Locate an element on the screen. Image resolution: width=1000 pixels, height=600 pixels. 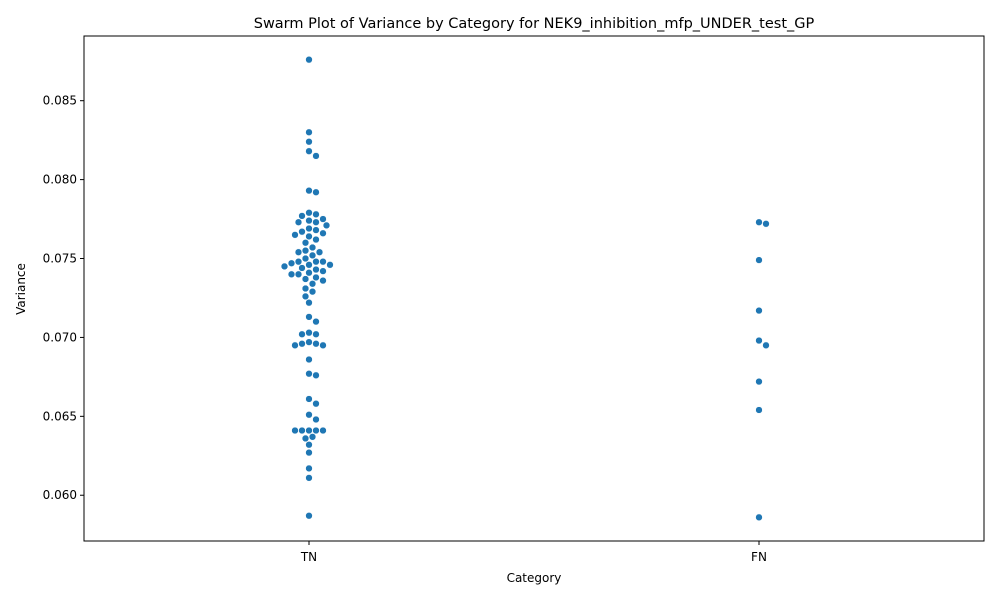
y-tick-label: 0.075 is located at coordinates (60, 259).